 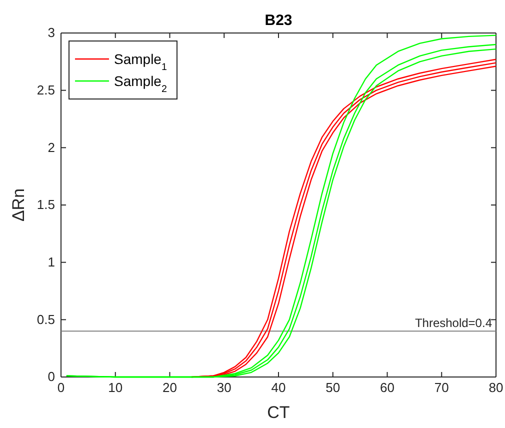 I want to click on x-tick-label: 30, so click(x=224, y=388).